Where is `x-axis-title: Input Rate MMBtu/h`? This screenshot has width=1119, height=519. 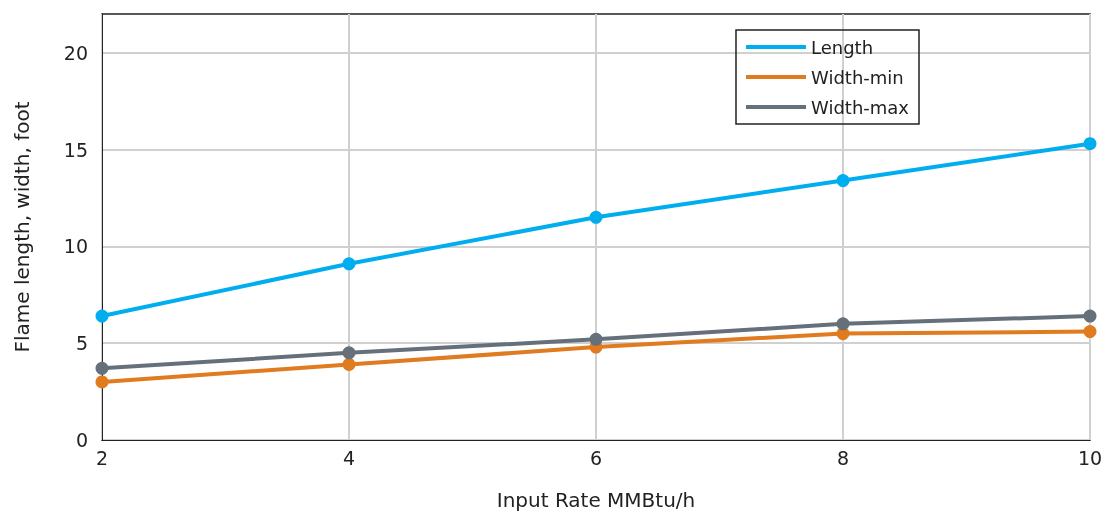
x-axis-title: Input Rate MMBtu/h is located at coordinates (596, 500).